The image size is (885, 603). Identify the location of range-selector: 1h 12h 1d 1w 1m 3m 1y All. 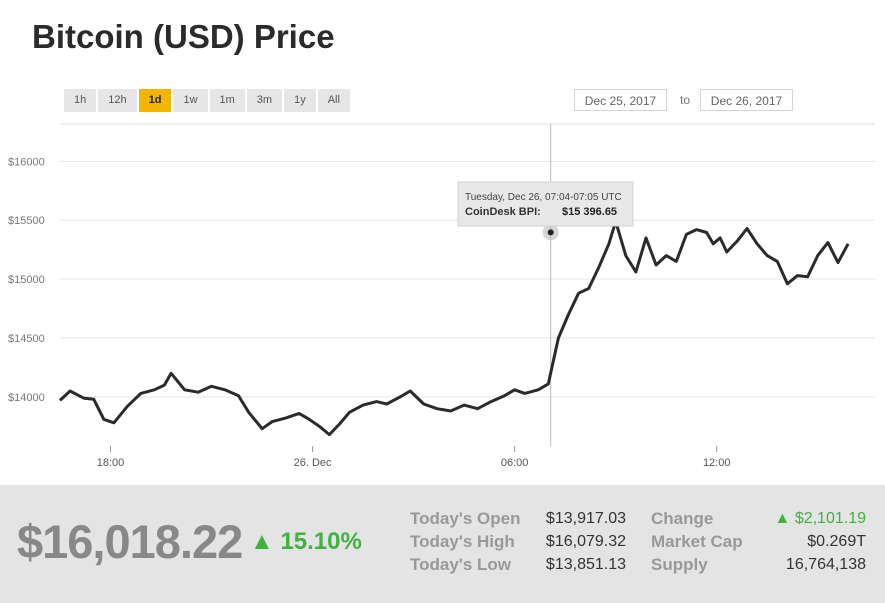
(208, 100).